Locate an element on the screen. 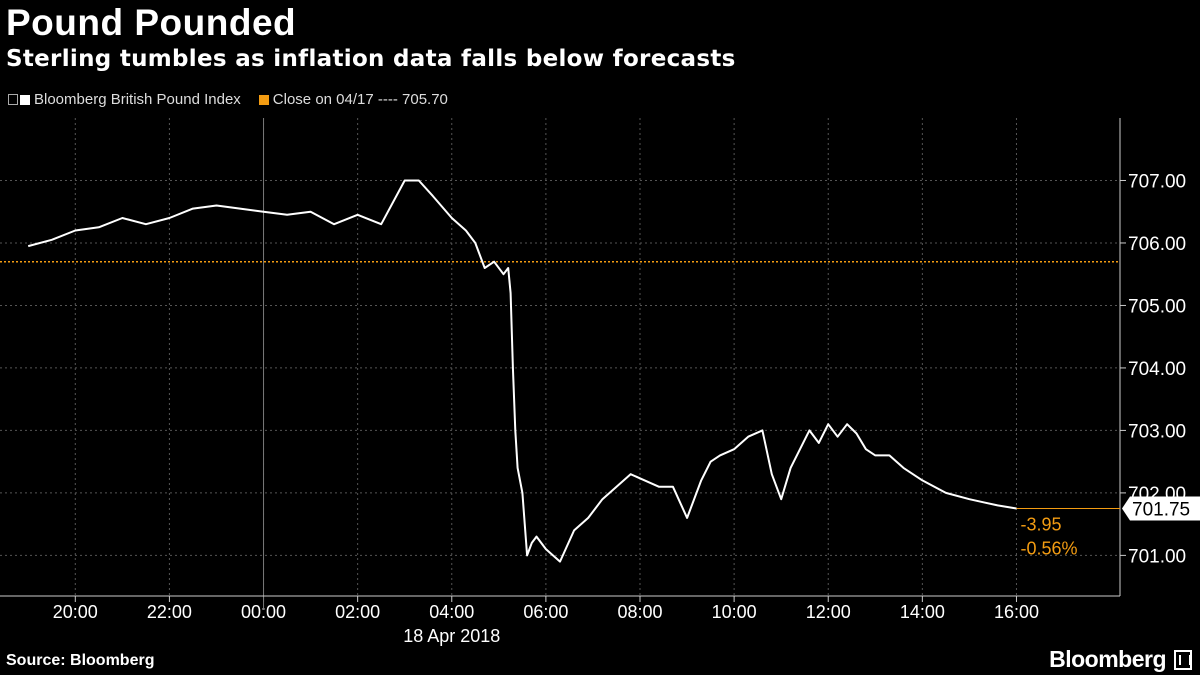 The width and height of the screenshot is (1200, 675). y-tick-label: 705.00 is located at coordinates (1157, 306).